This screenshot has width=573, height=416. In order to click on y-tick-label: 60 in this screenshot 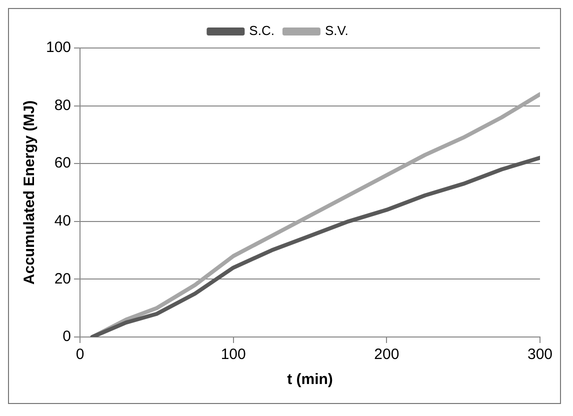, I will do `click(63, 163)`.